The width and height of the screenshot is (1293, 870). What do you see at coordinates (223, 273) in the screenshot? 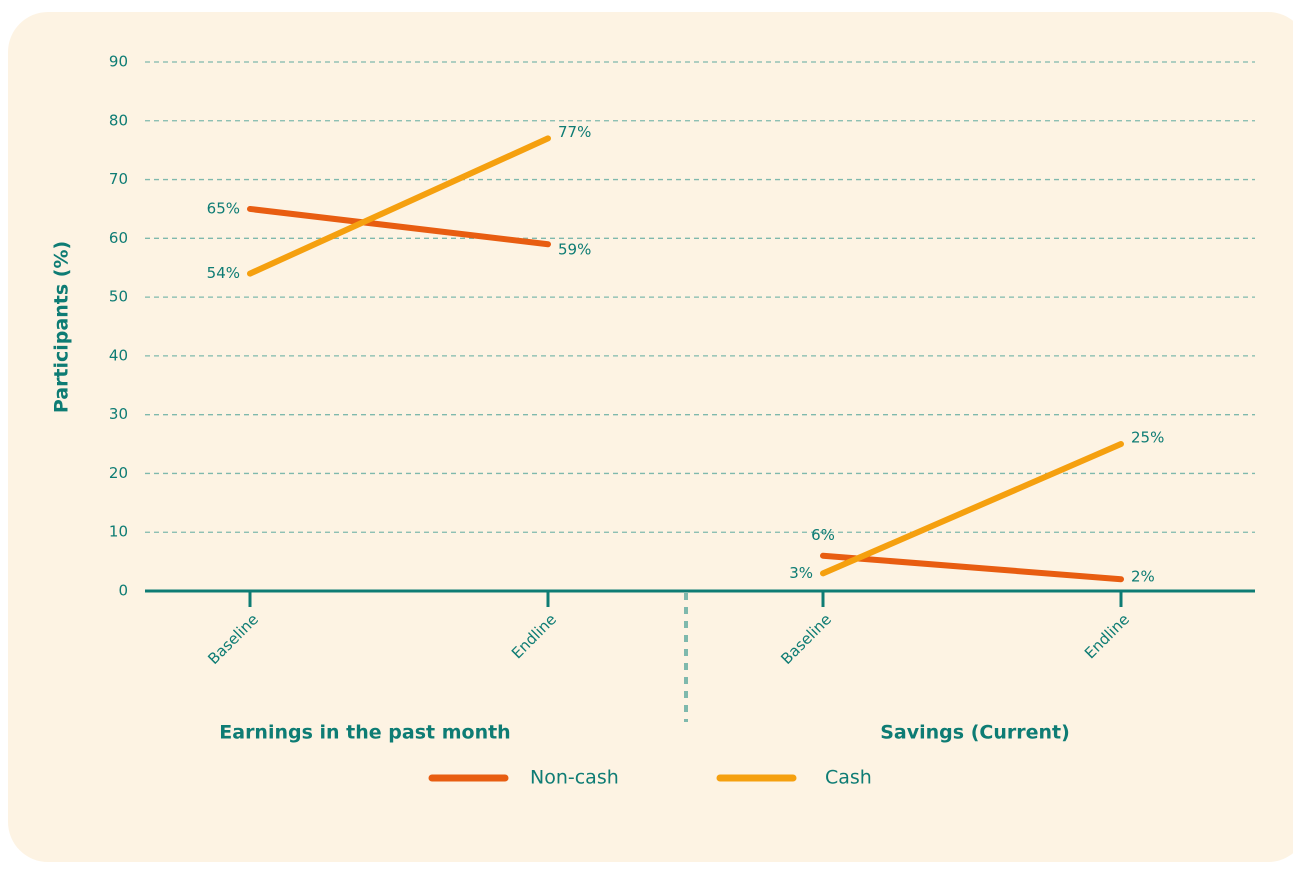
I see `data-label: 54%` at bounding box center [223, 273].